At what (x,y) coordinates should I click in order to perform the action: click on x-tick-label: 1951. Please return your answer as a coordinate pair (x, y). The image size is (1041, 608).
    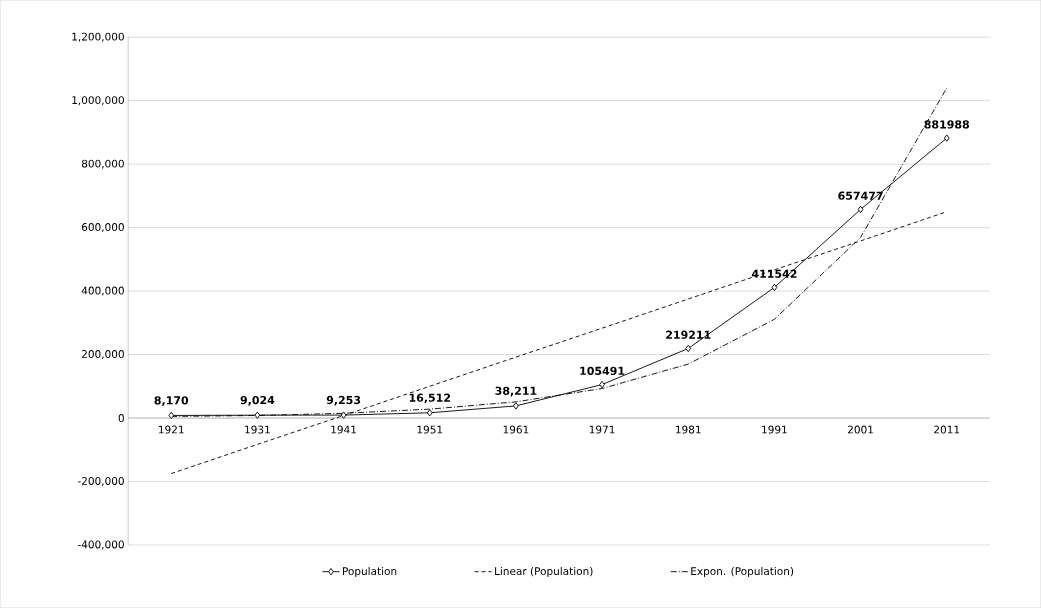
    Looking at the image, I should click on (430, 429).